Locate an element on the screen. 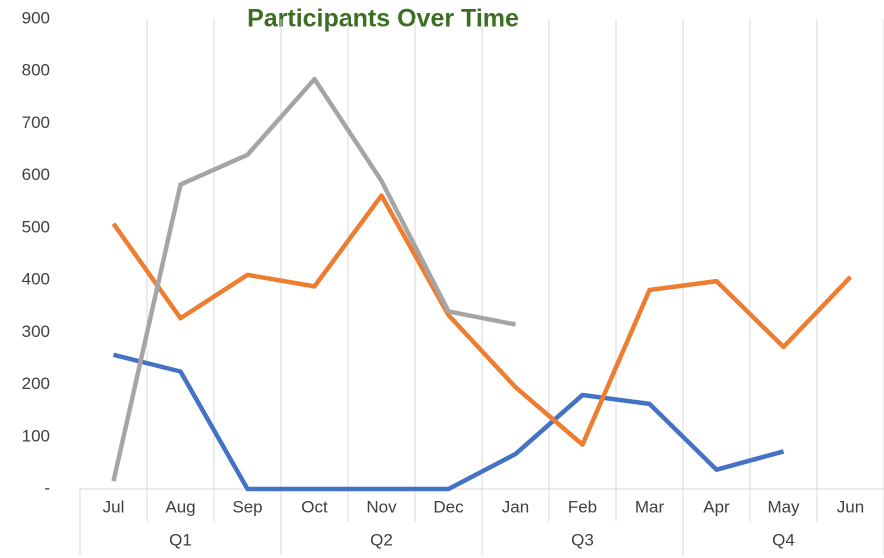 The height and width of the screenshot is (558, 884). x-tick-label: Mar is located at coordinates (650, 506).